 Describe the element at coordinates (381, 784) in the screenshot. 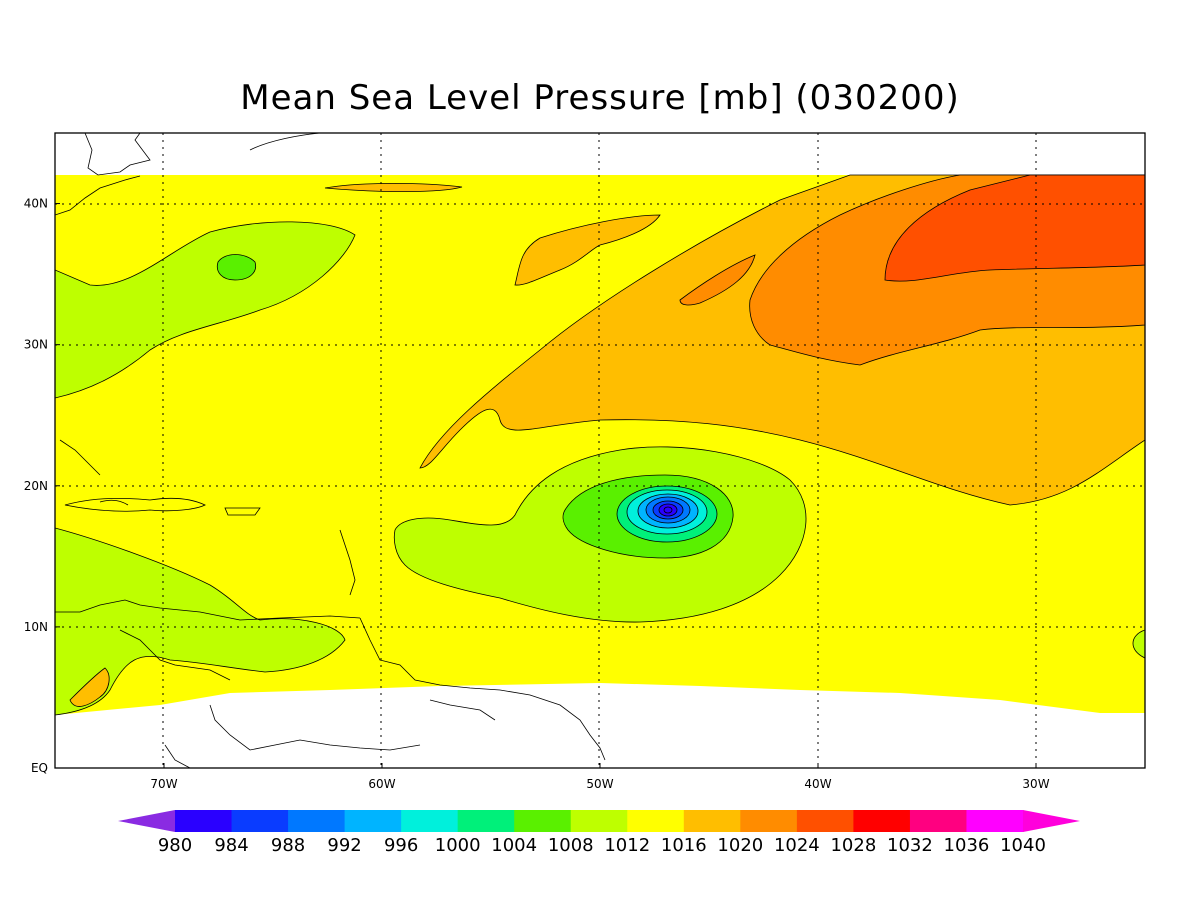

I see `lon-label: 60W` at that location.